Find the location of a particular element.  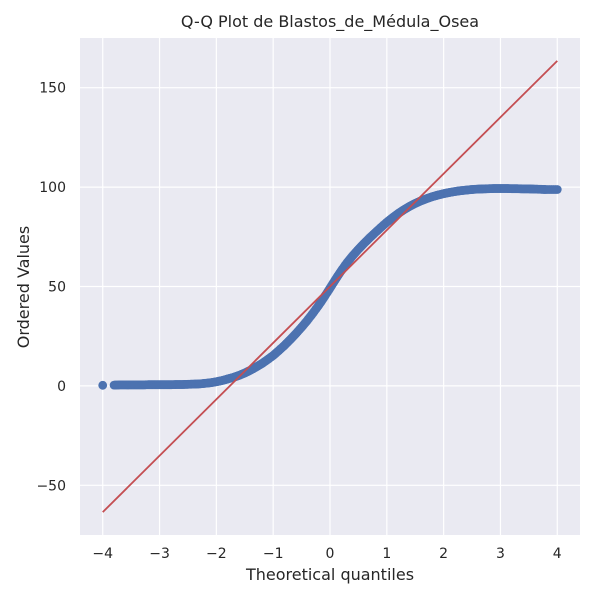

y-tick-labels: −50 0 50 100 150 is located at coordinates (51, 288).